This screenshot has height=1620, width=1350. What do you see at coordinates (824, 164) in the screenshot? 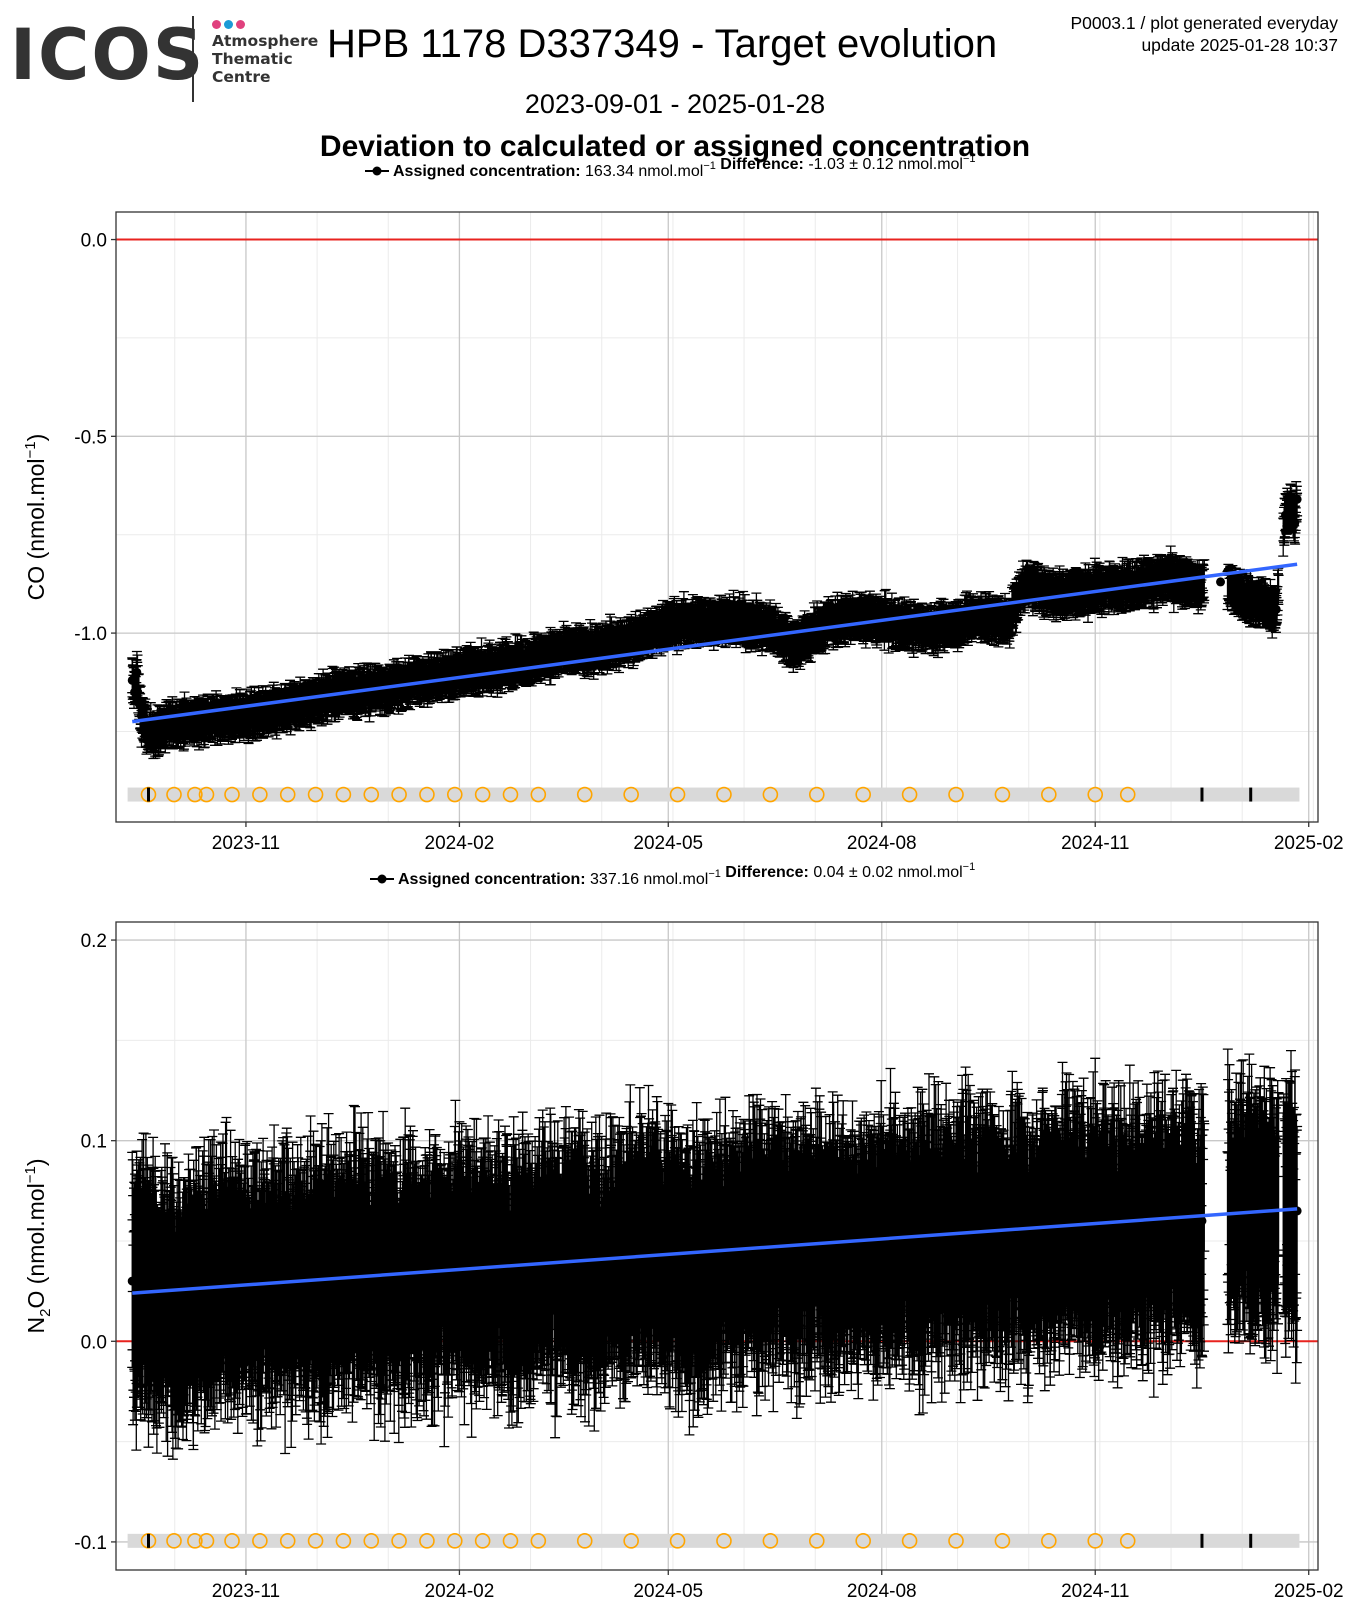
I see `legend-difference_value: -1.03` at bounding box center [824, 164].